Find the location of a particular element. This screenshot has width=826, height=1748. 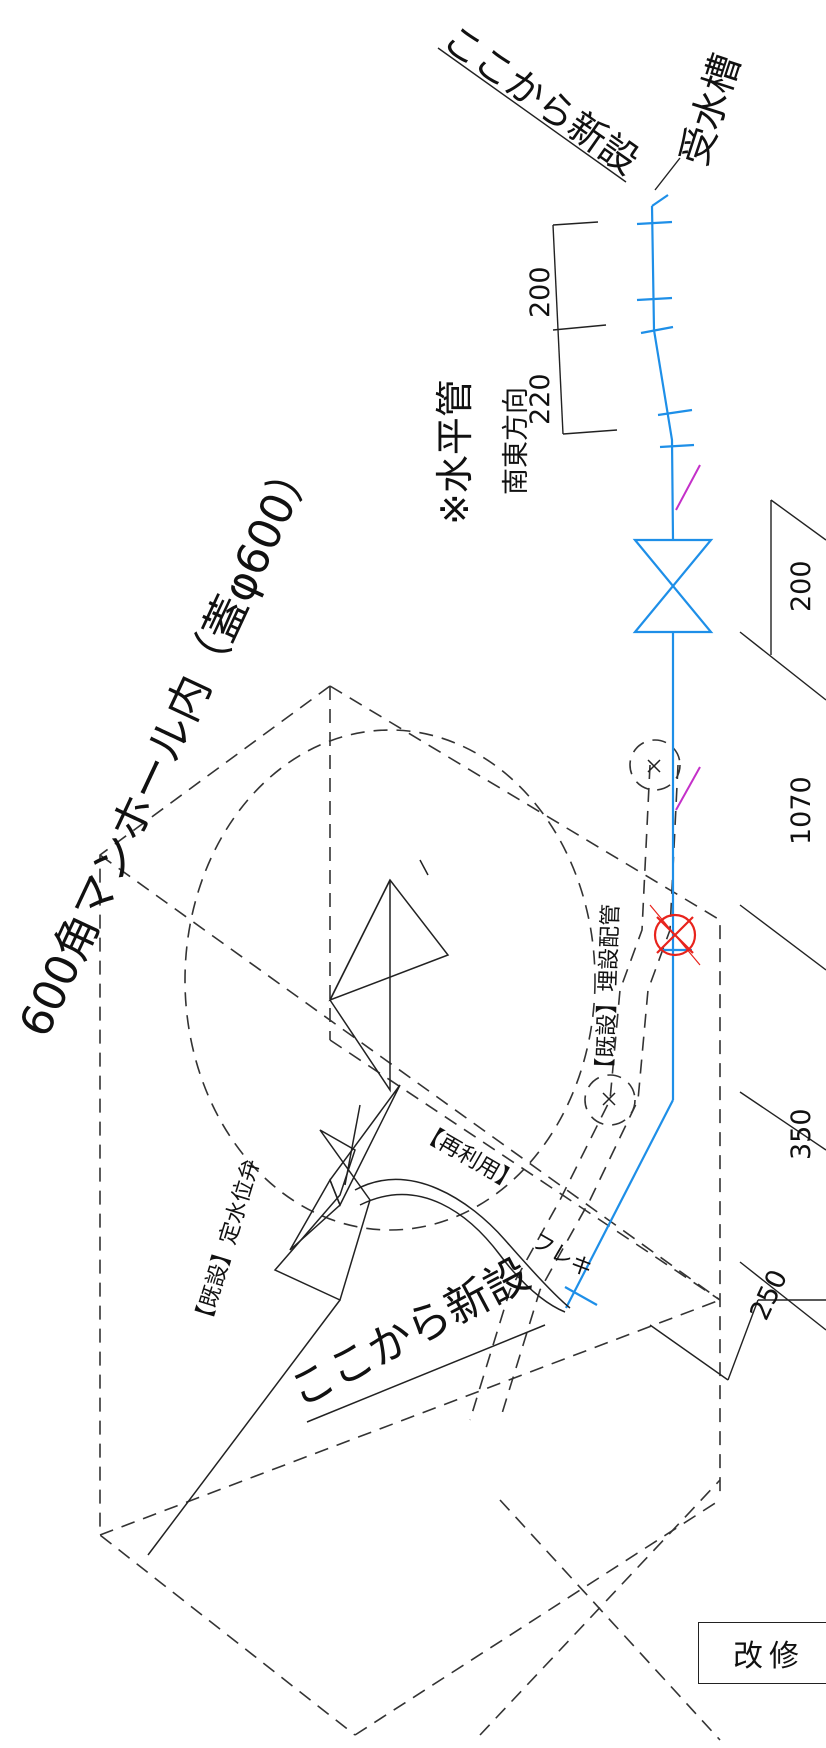

right-dim-350: 350 is located at coordinates (801, 1134).